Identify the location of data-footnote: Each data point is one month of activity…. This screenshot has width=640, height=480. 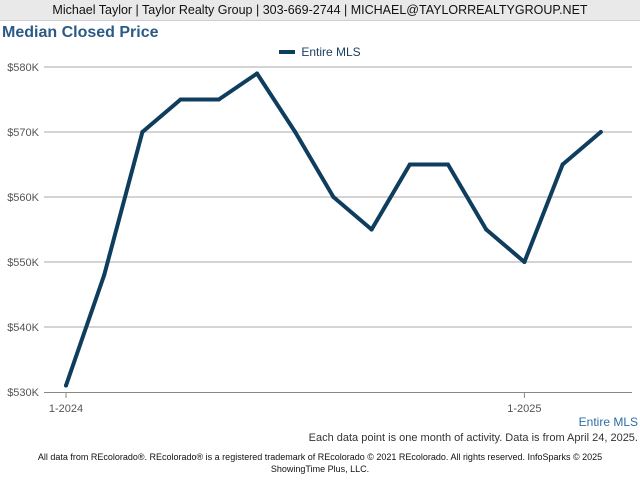
(473, 438).